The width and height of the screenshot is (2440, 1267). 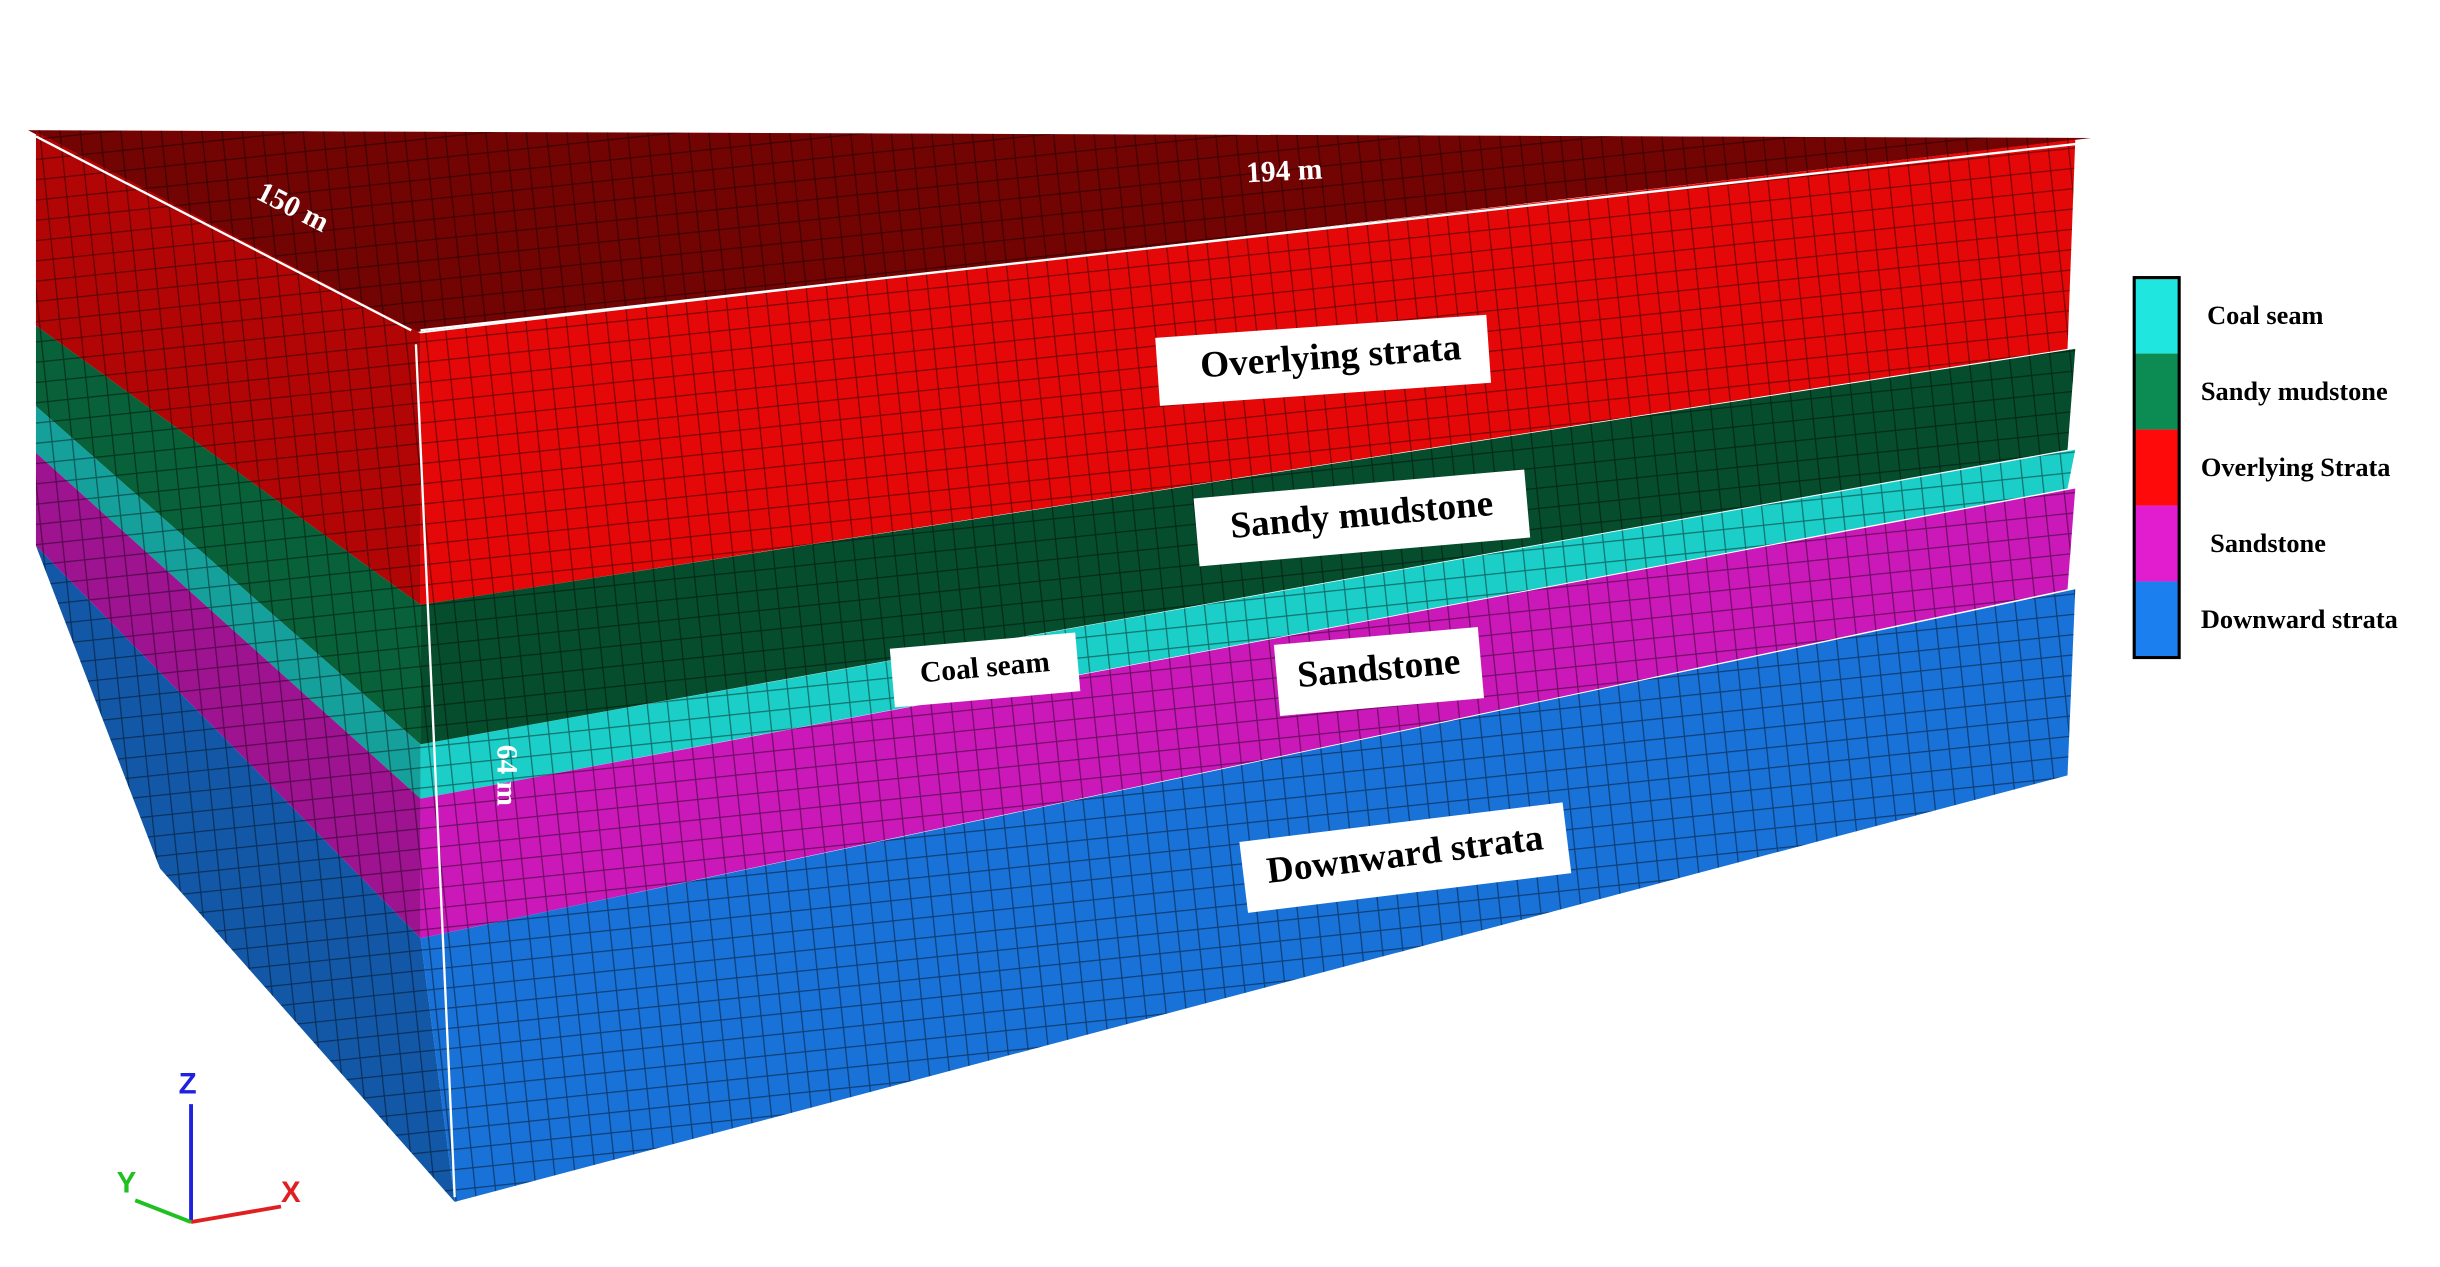 I want to click on legend-label: Sandstone, so click(x=2268, y=543).